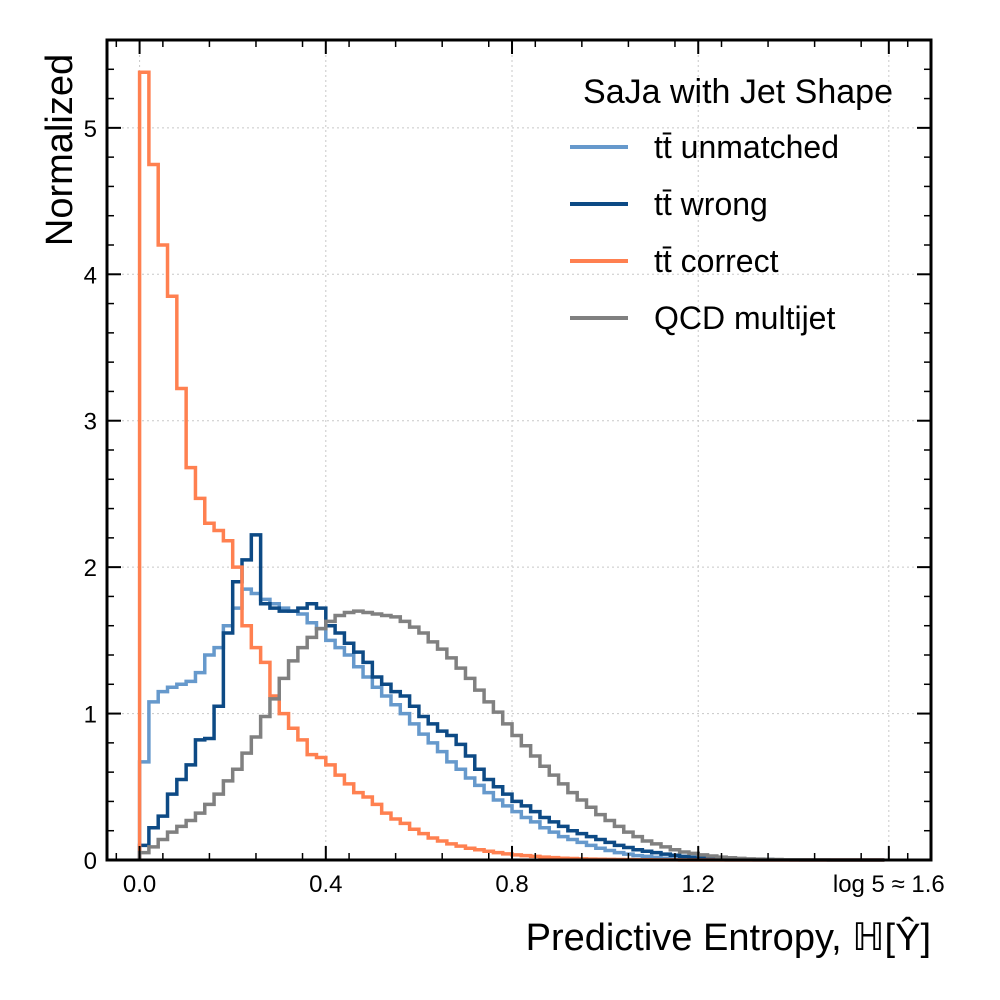  I want to click on legend-label: tt̄ correct, so click(716, 261).